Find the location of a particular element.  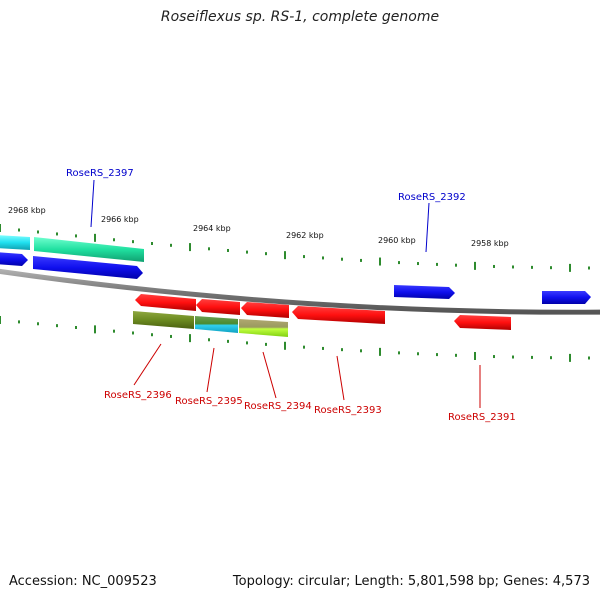

gene-label-roseRS-2392: RoseRS_2392 is located at coordinates (432, 197).